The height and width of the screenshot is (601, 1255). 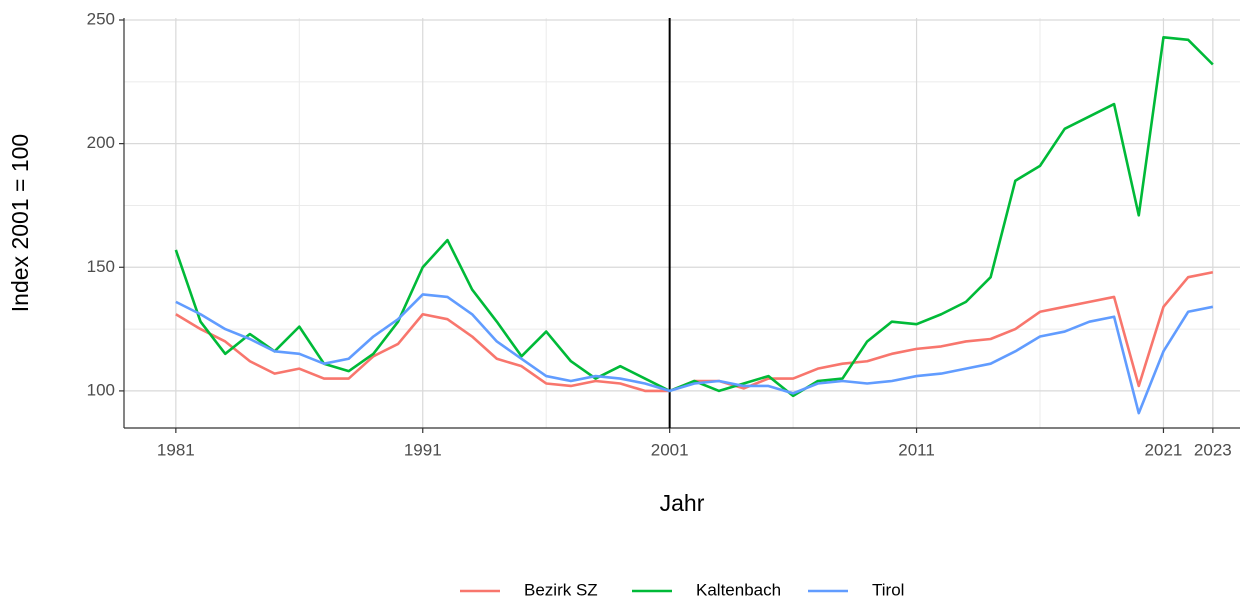 I want to click on x-tick-label: 2011, so click(x=916, y=449).